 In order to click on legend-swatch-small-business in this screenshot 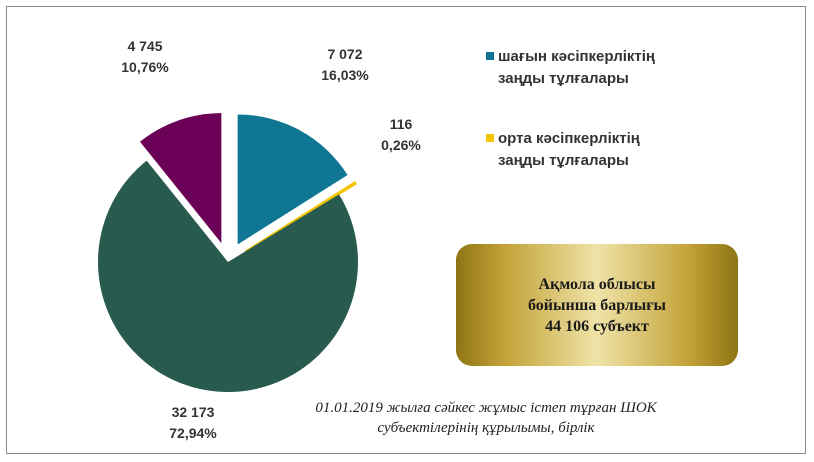, I will do `click(490, 56)`.